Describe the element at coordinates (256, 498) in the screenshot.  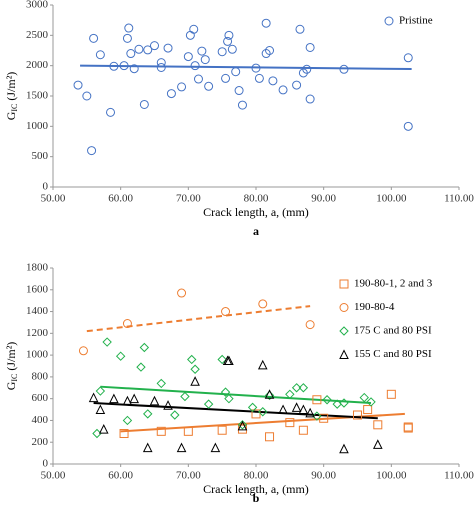
I see `caption: b` at that location.